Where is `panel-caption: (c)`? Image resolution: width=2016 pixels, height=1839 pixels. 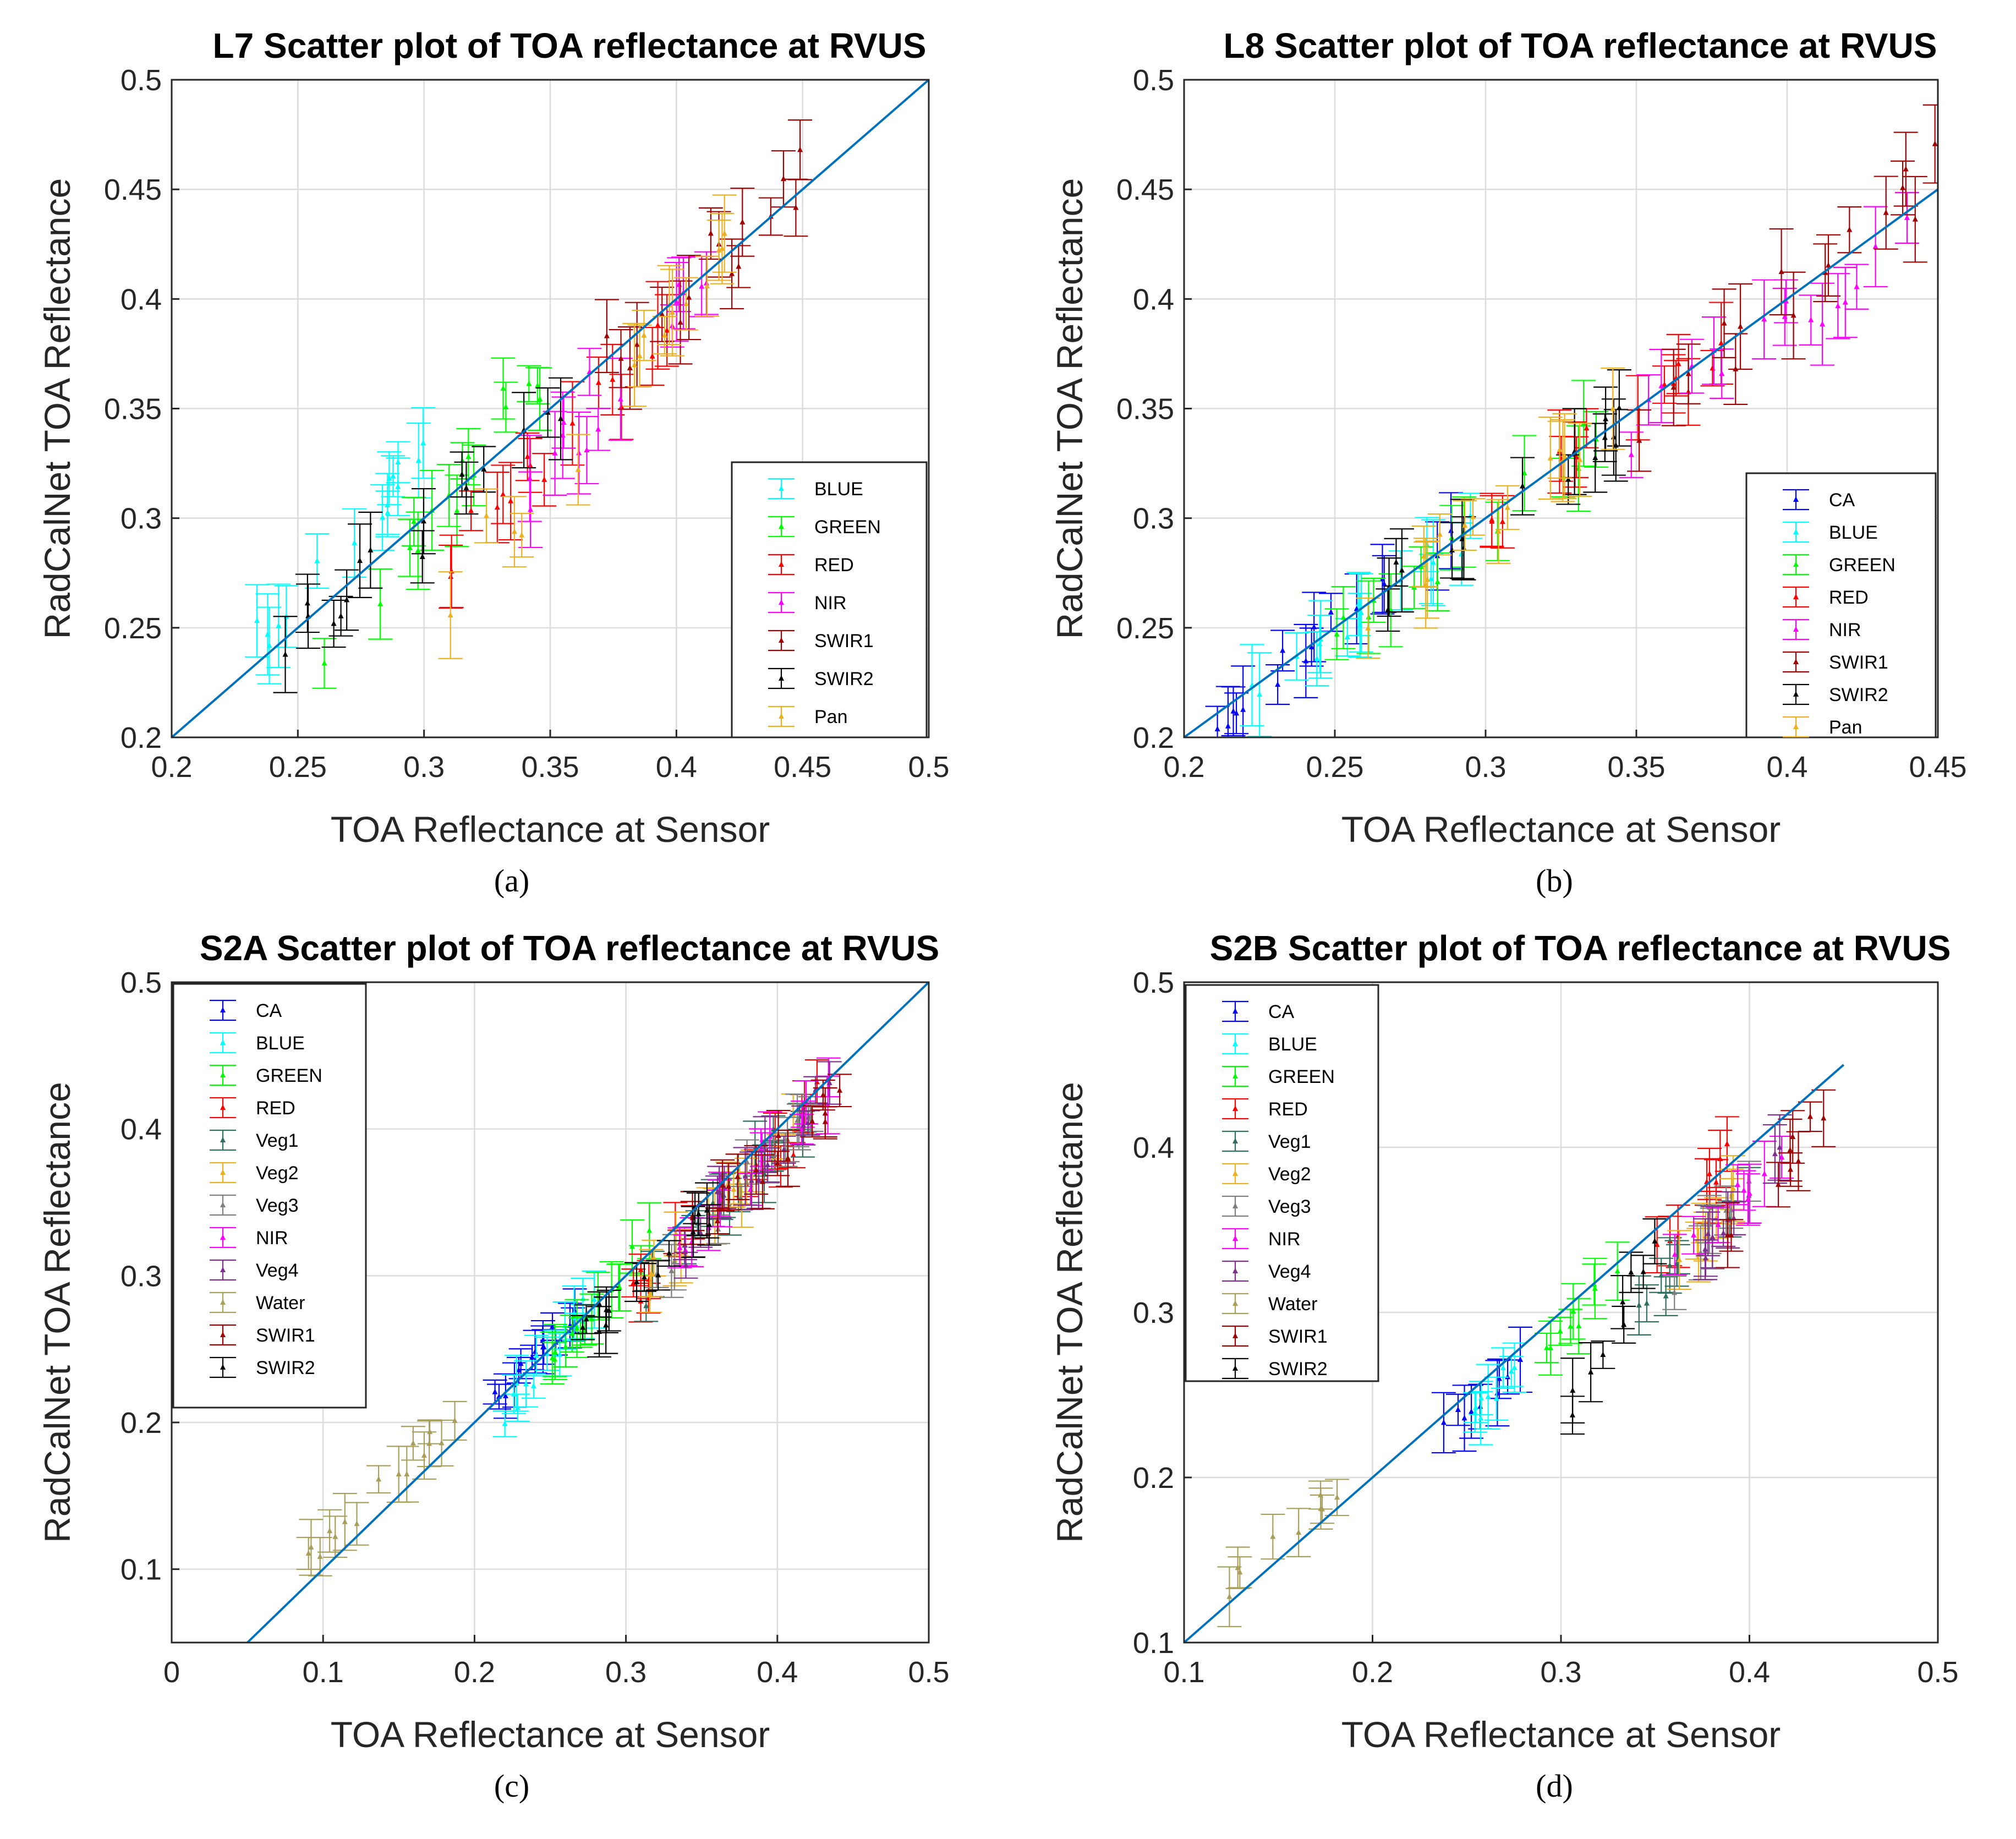
panel-caption: (c) is located at coordinates (511, 1786).